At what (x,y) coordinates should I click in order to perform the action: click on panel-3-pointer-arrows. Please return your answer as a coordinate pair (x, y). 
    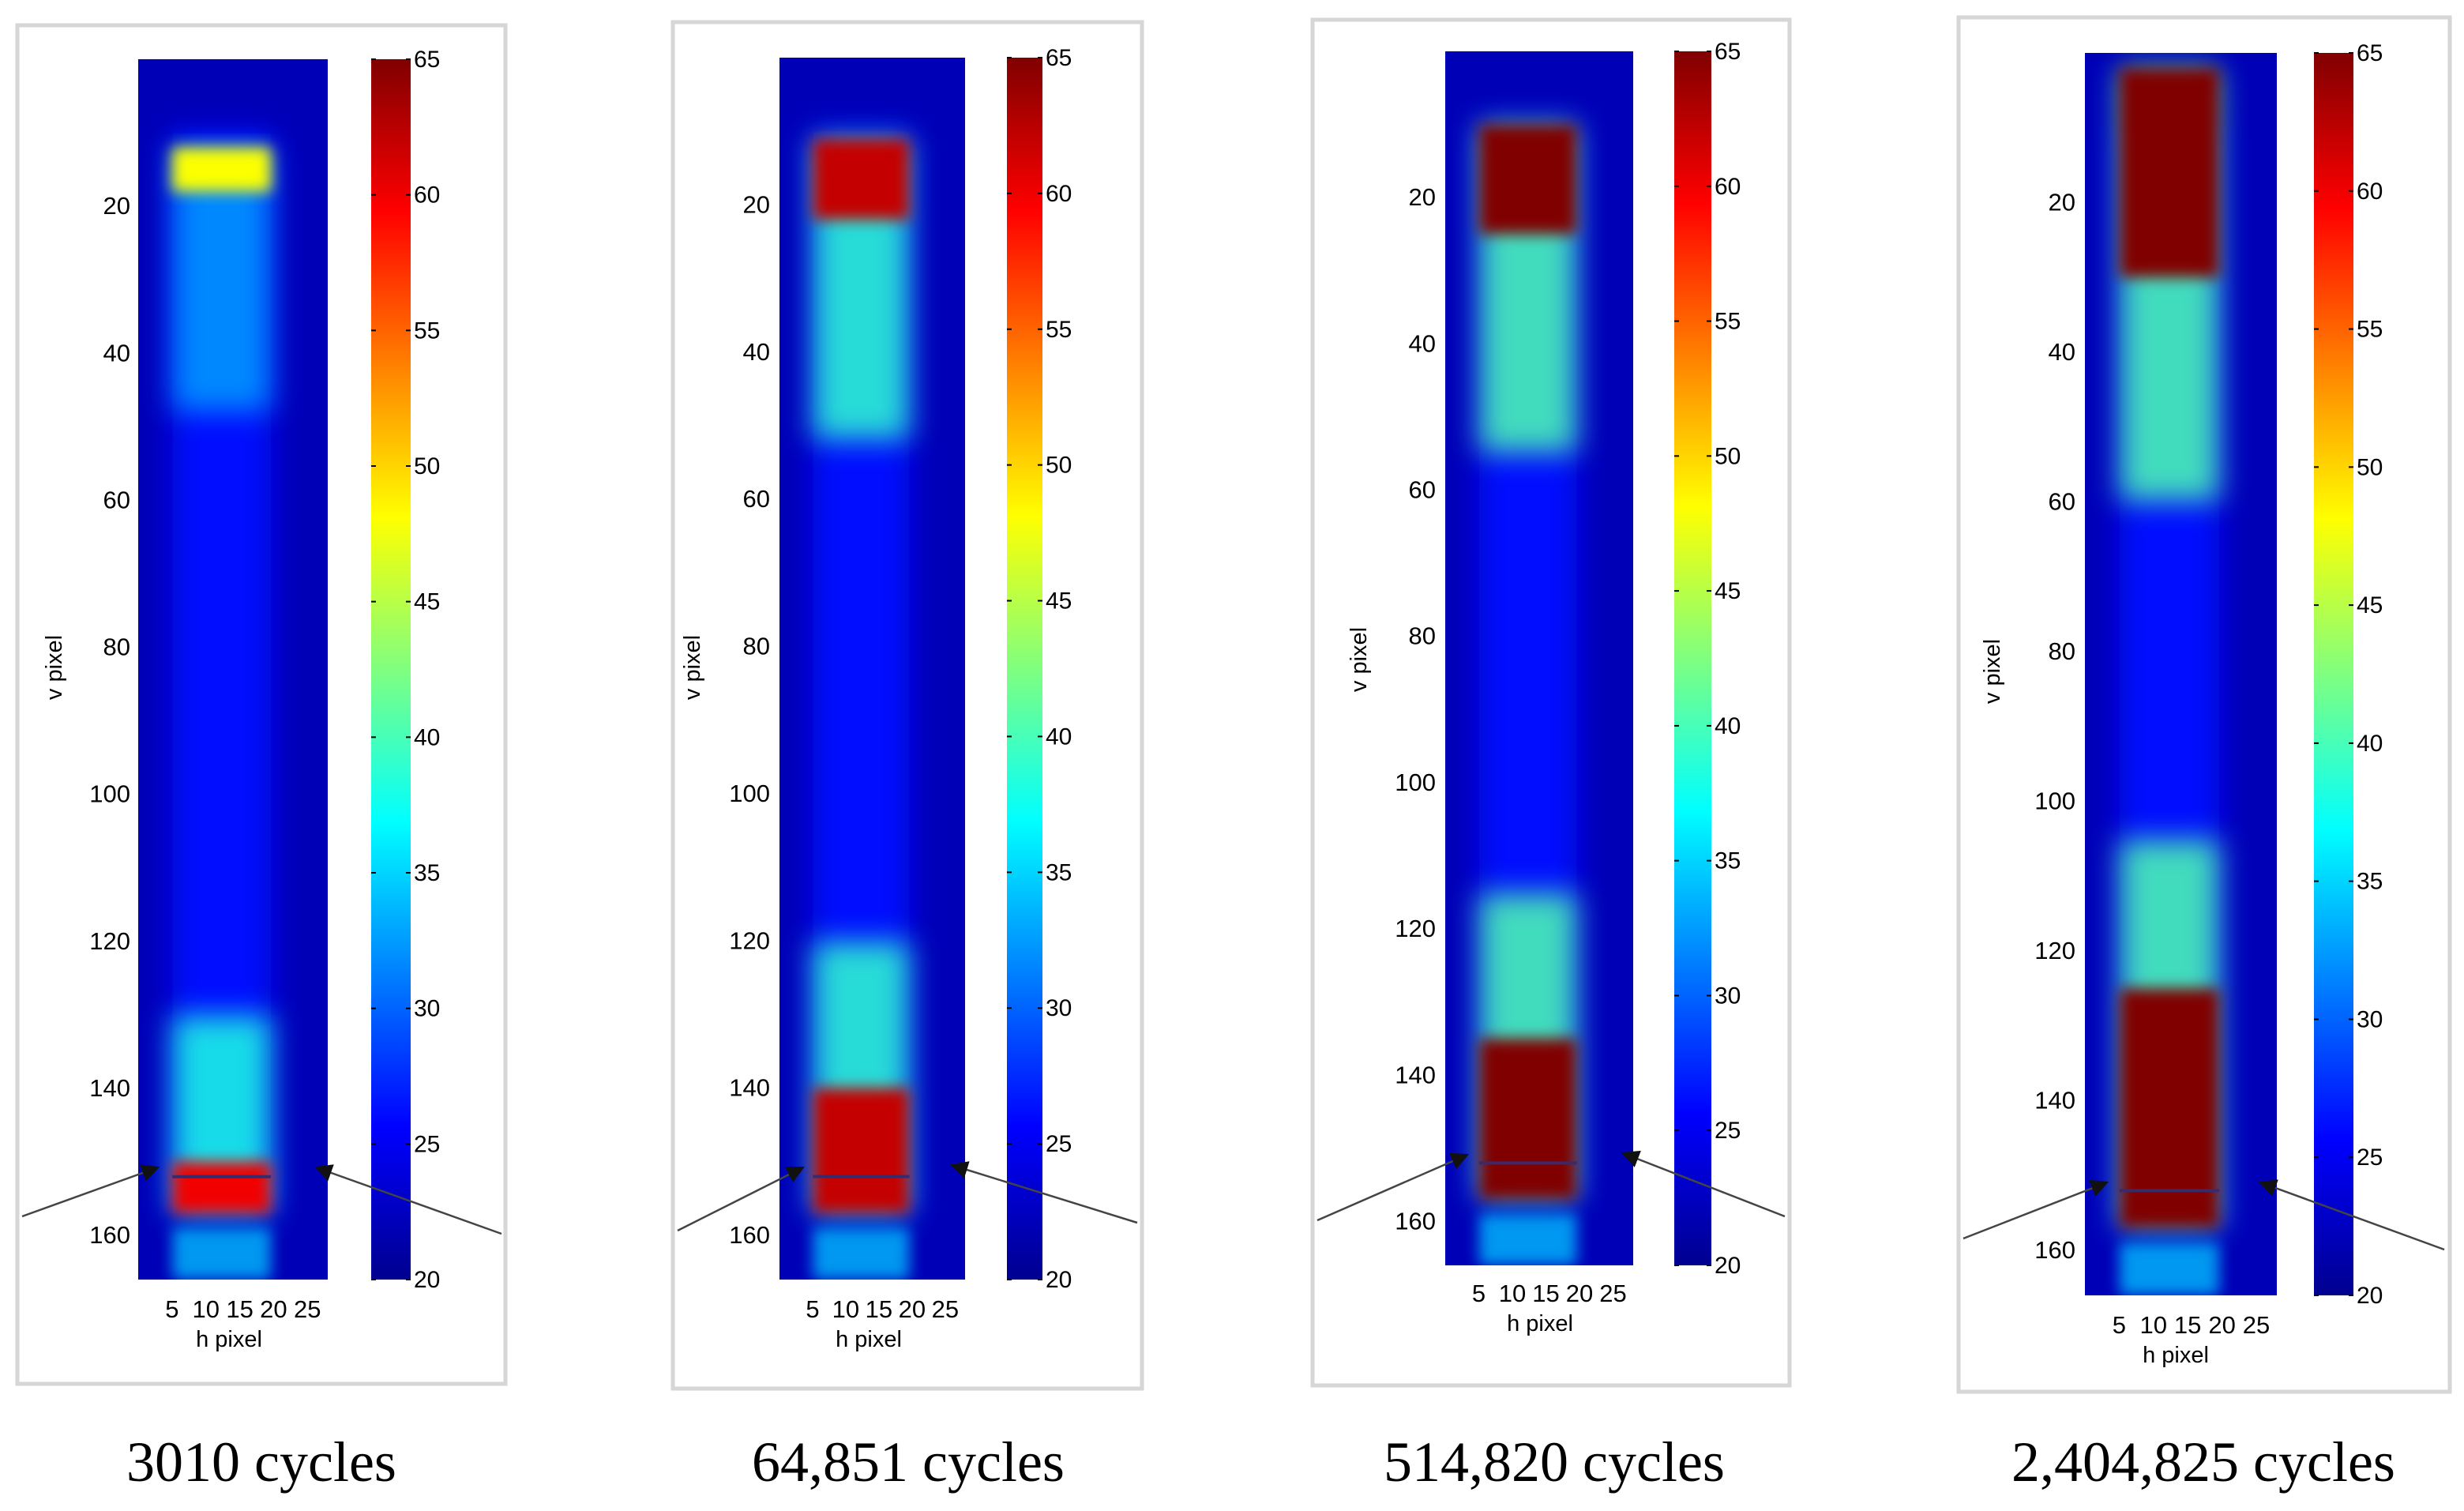
    Looking at the image, I should click on (1551, 1186).